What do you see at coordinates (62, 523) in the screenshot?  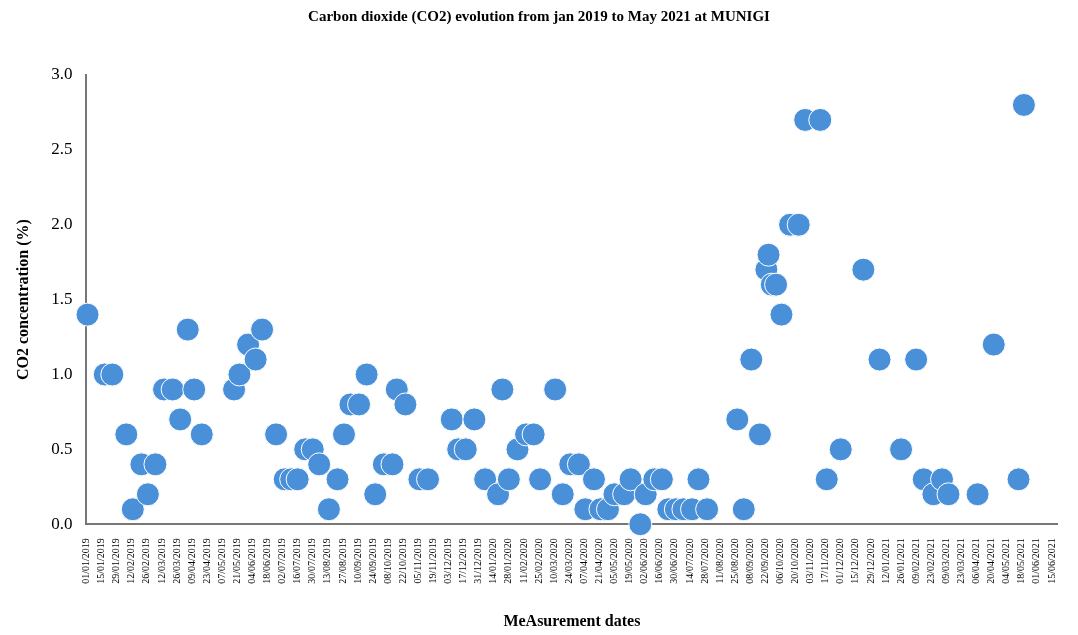 I see `y-tick-label: 0.0` at bounding box center [62, 523].